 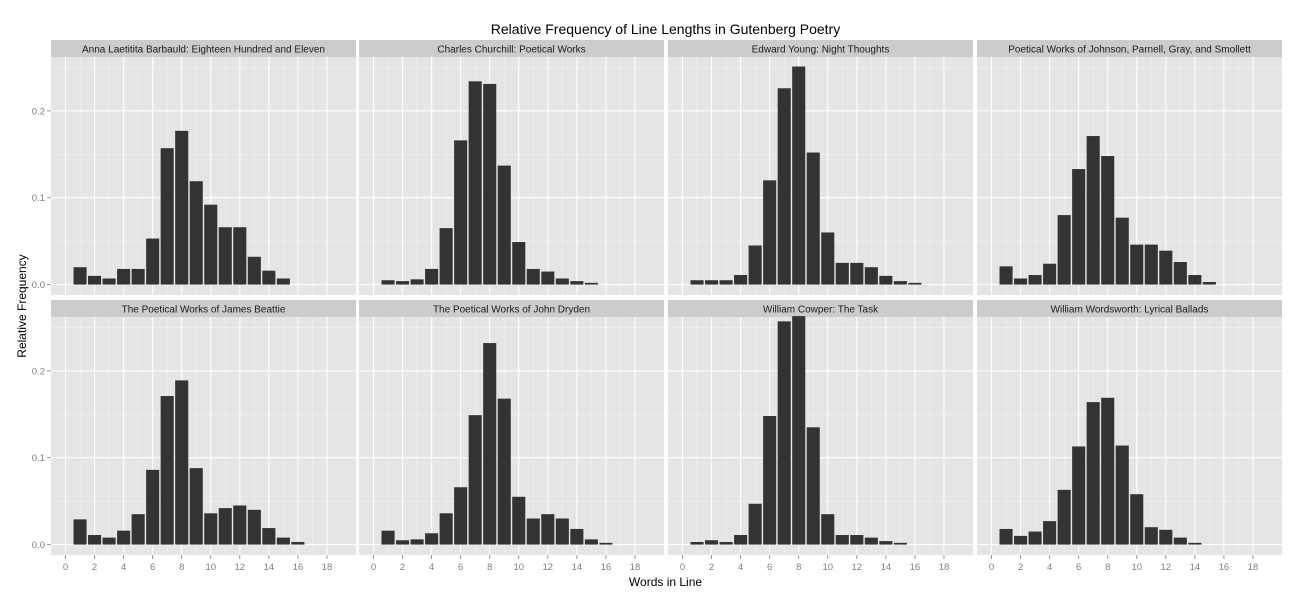 I want to click on x-tick-label: 4, so click(x=1049, y=567).